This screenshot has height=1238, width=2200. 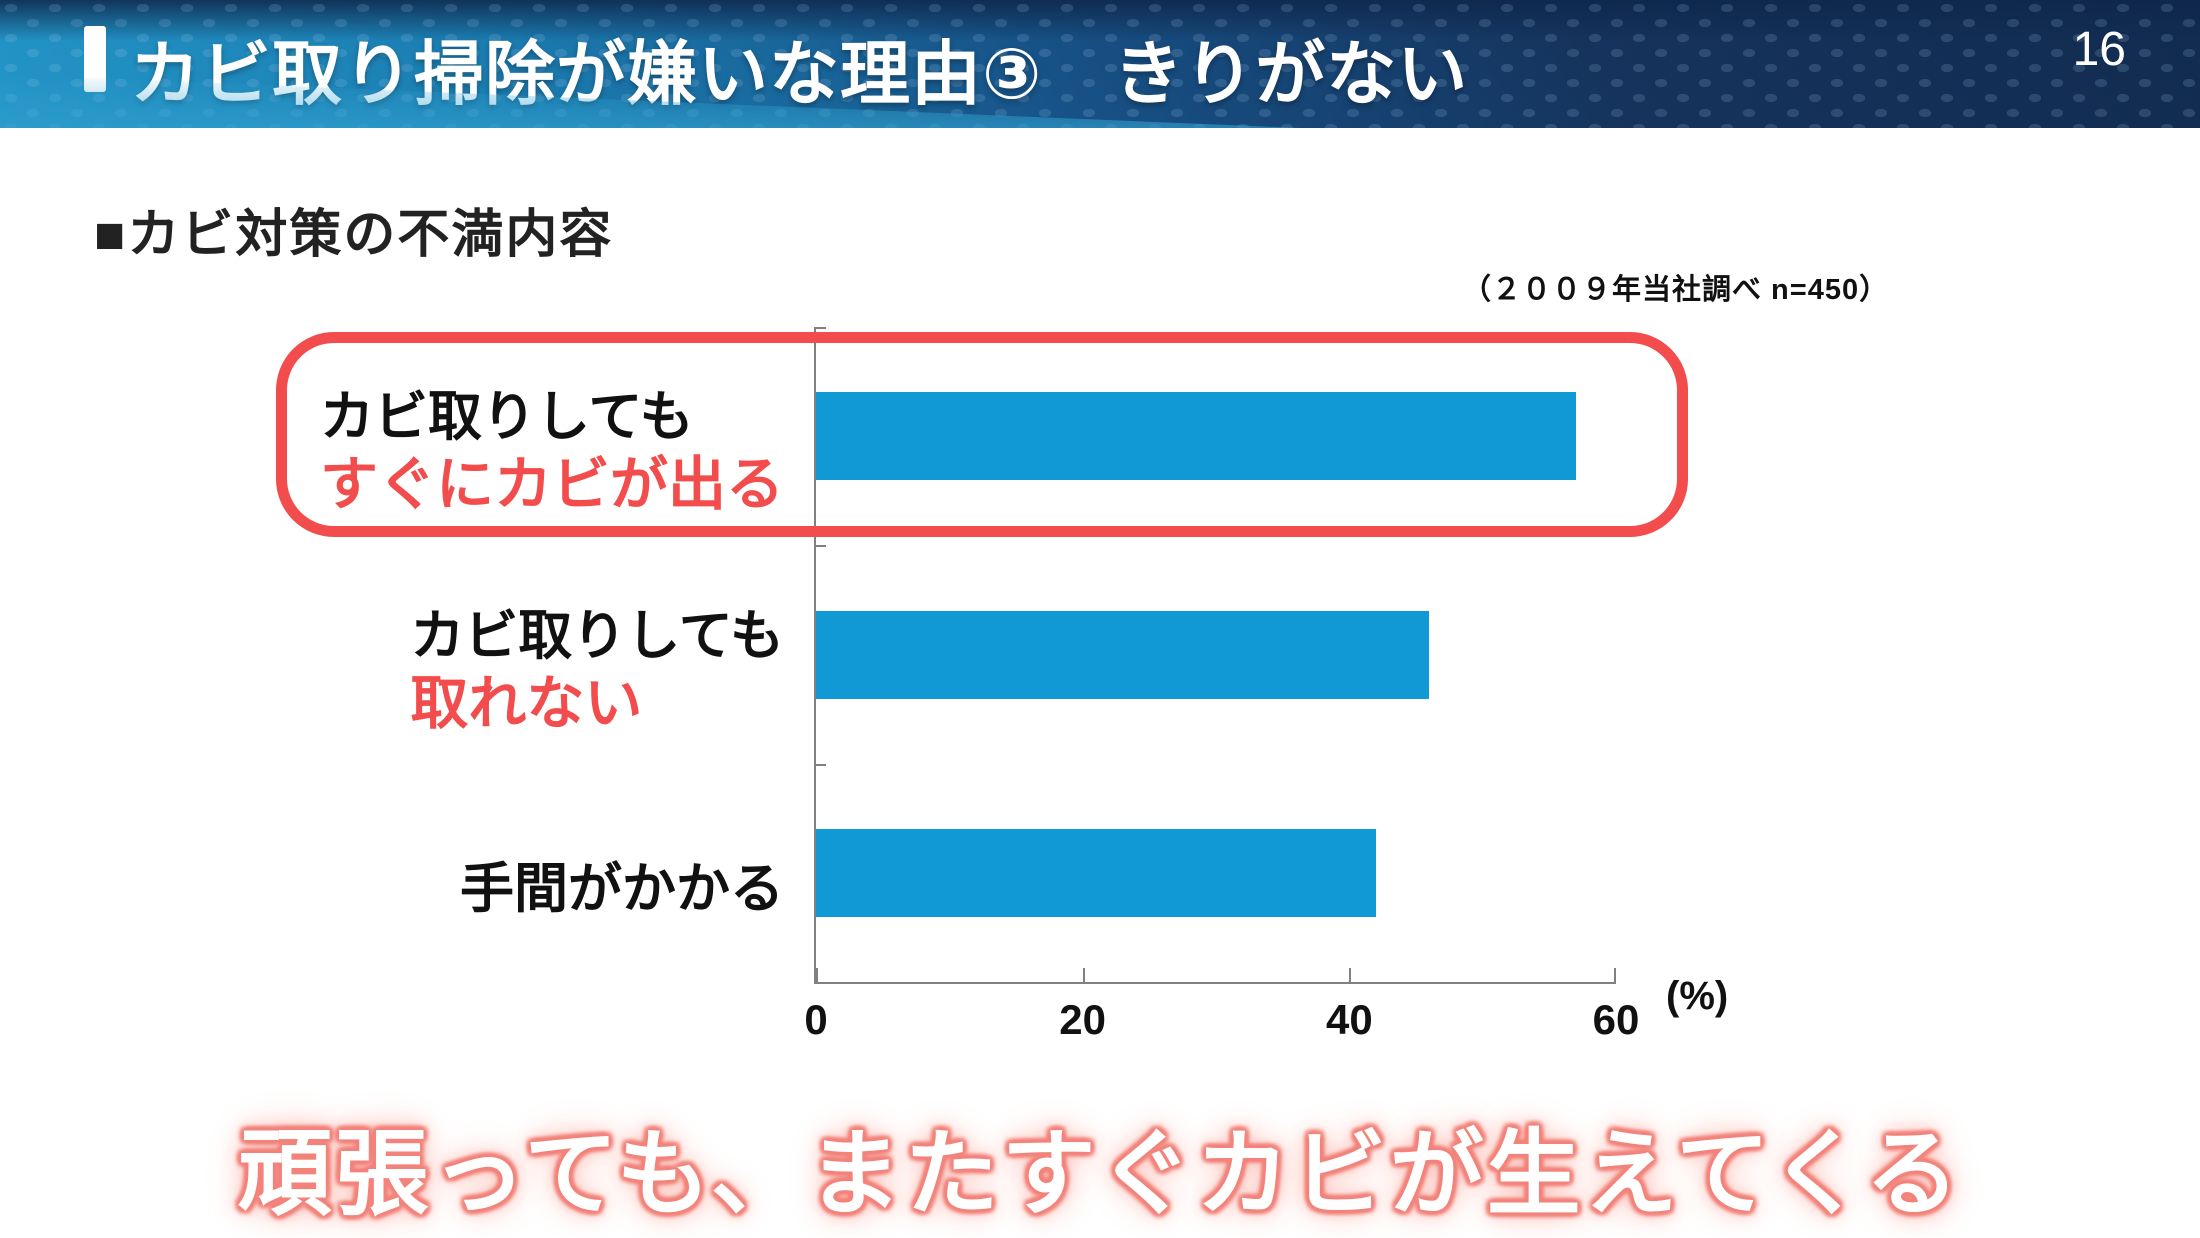 I want to click on category-label-line2: 取れない, so click(x=526, y=703).